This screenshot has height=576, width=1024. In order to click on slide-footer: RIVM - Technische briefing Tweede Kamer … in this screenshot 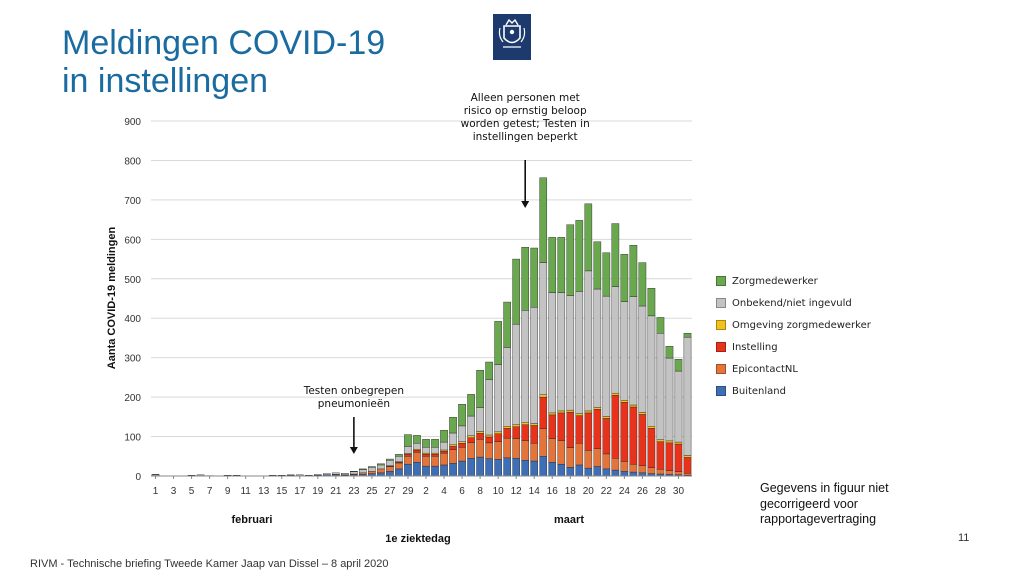, I will do `click(209, 564)`.